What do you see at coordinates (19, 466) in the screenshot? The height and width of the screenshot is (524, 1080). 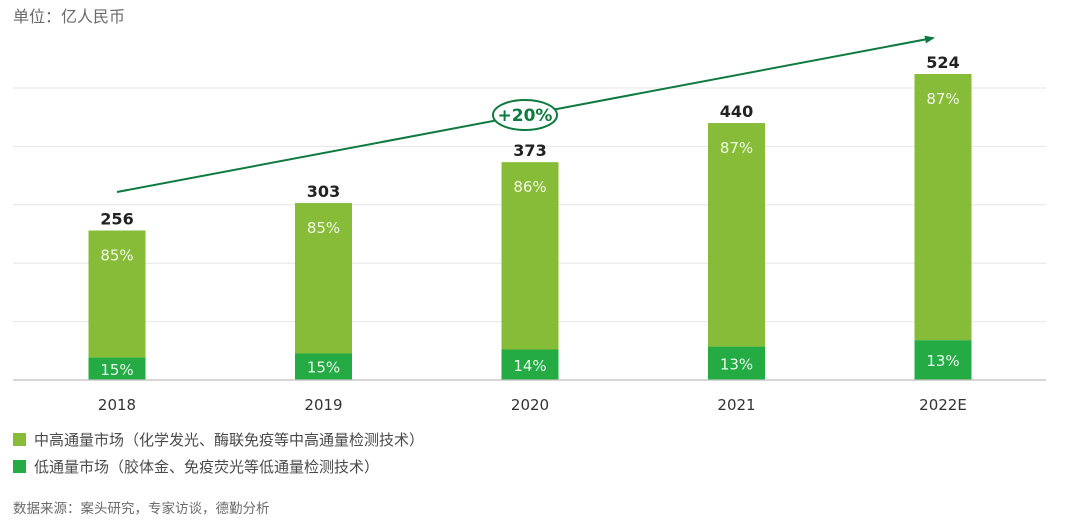 I see `legend-swatch-low-throughput` at bounding box center [19, 466].